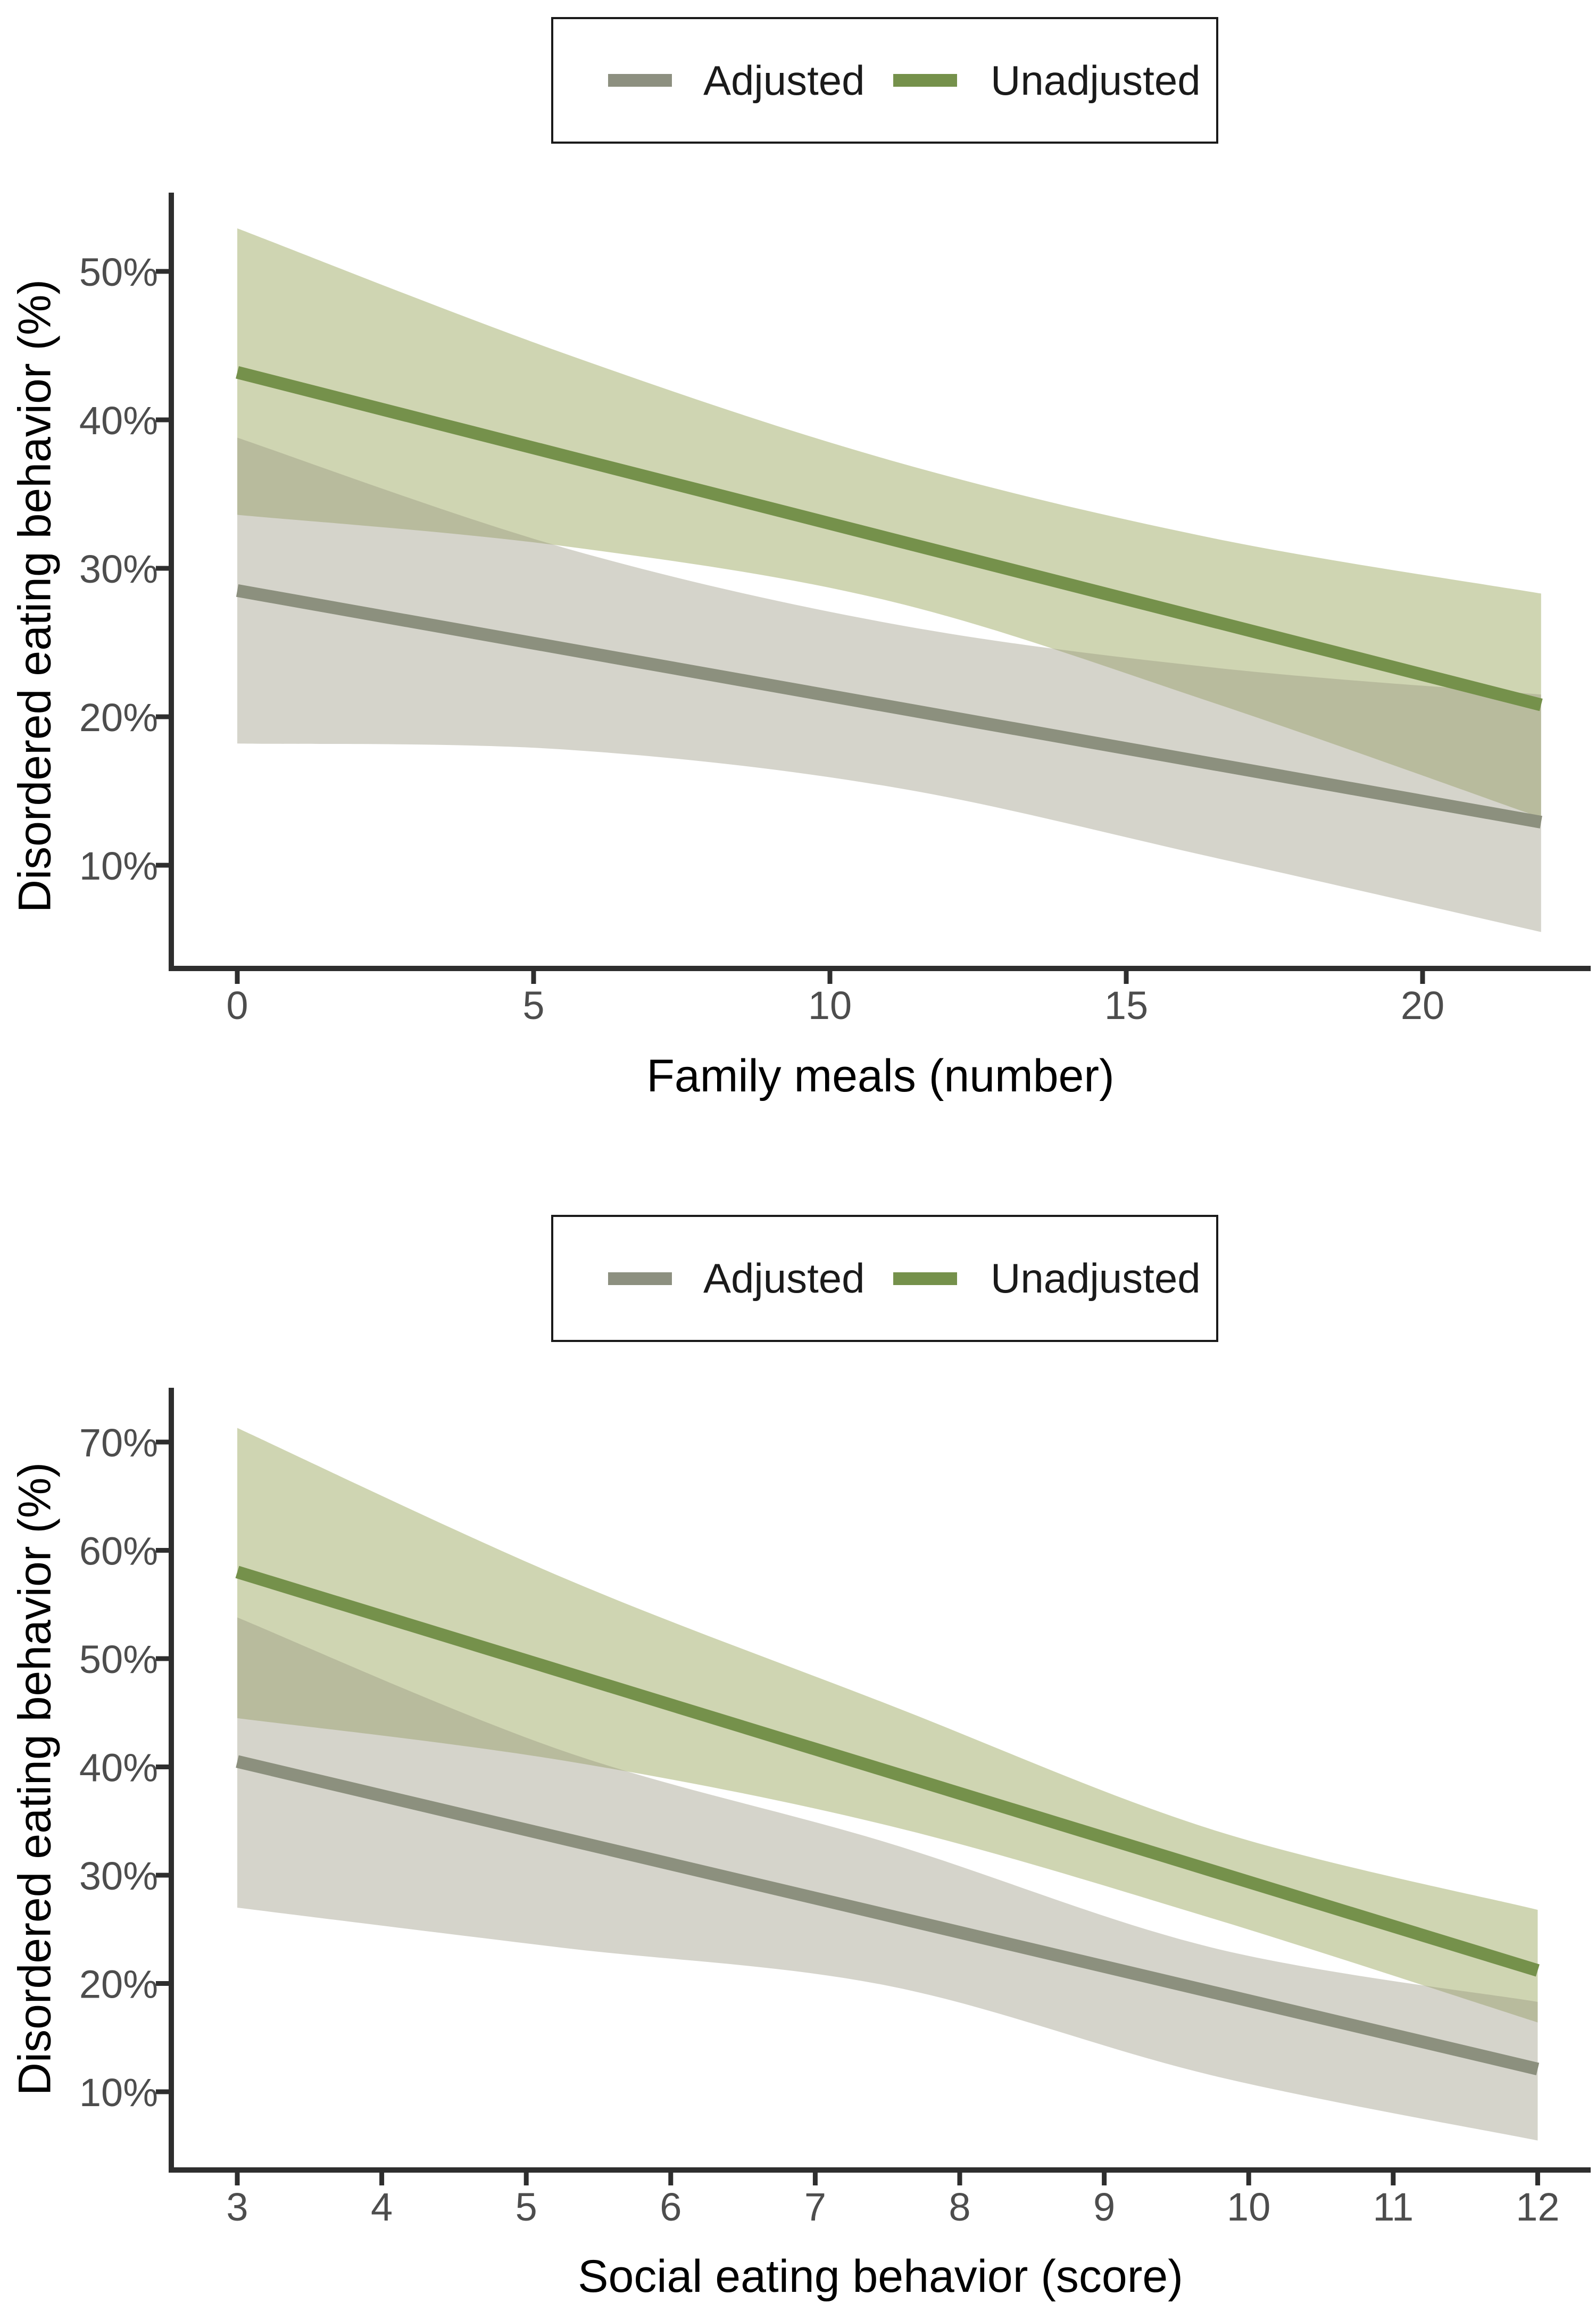 This screenshot has height=2311, width=1596. I want to click on x-tick-label: 3, so click(237, 2207).